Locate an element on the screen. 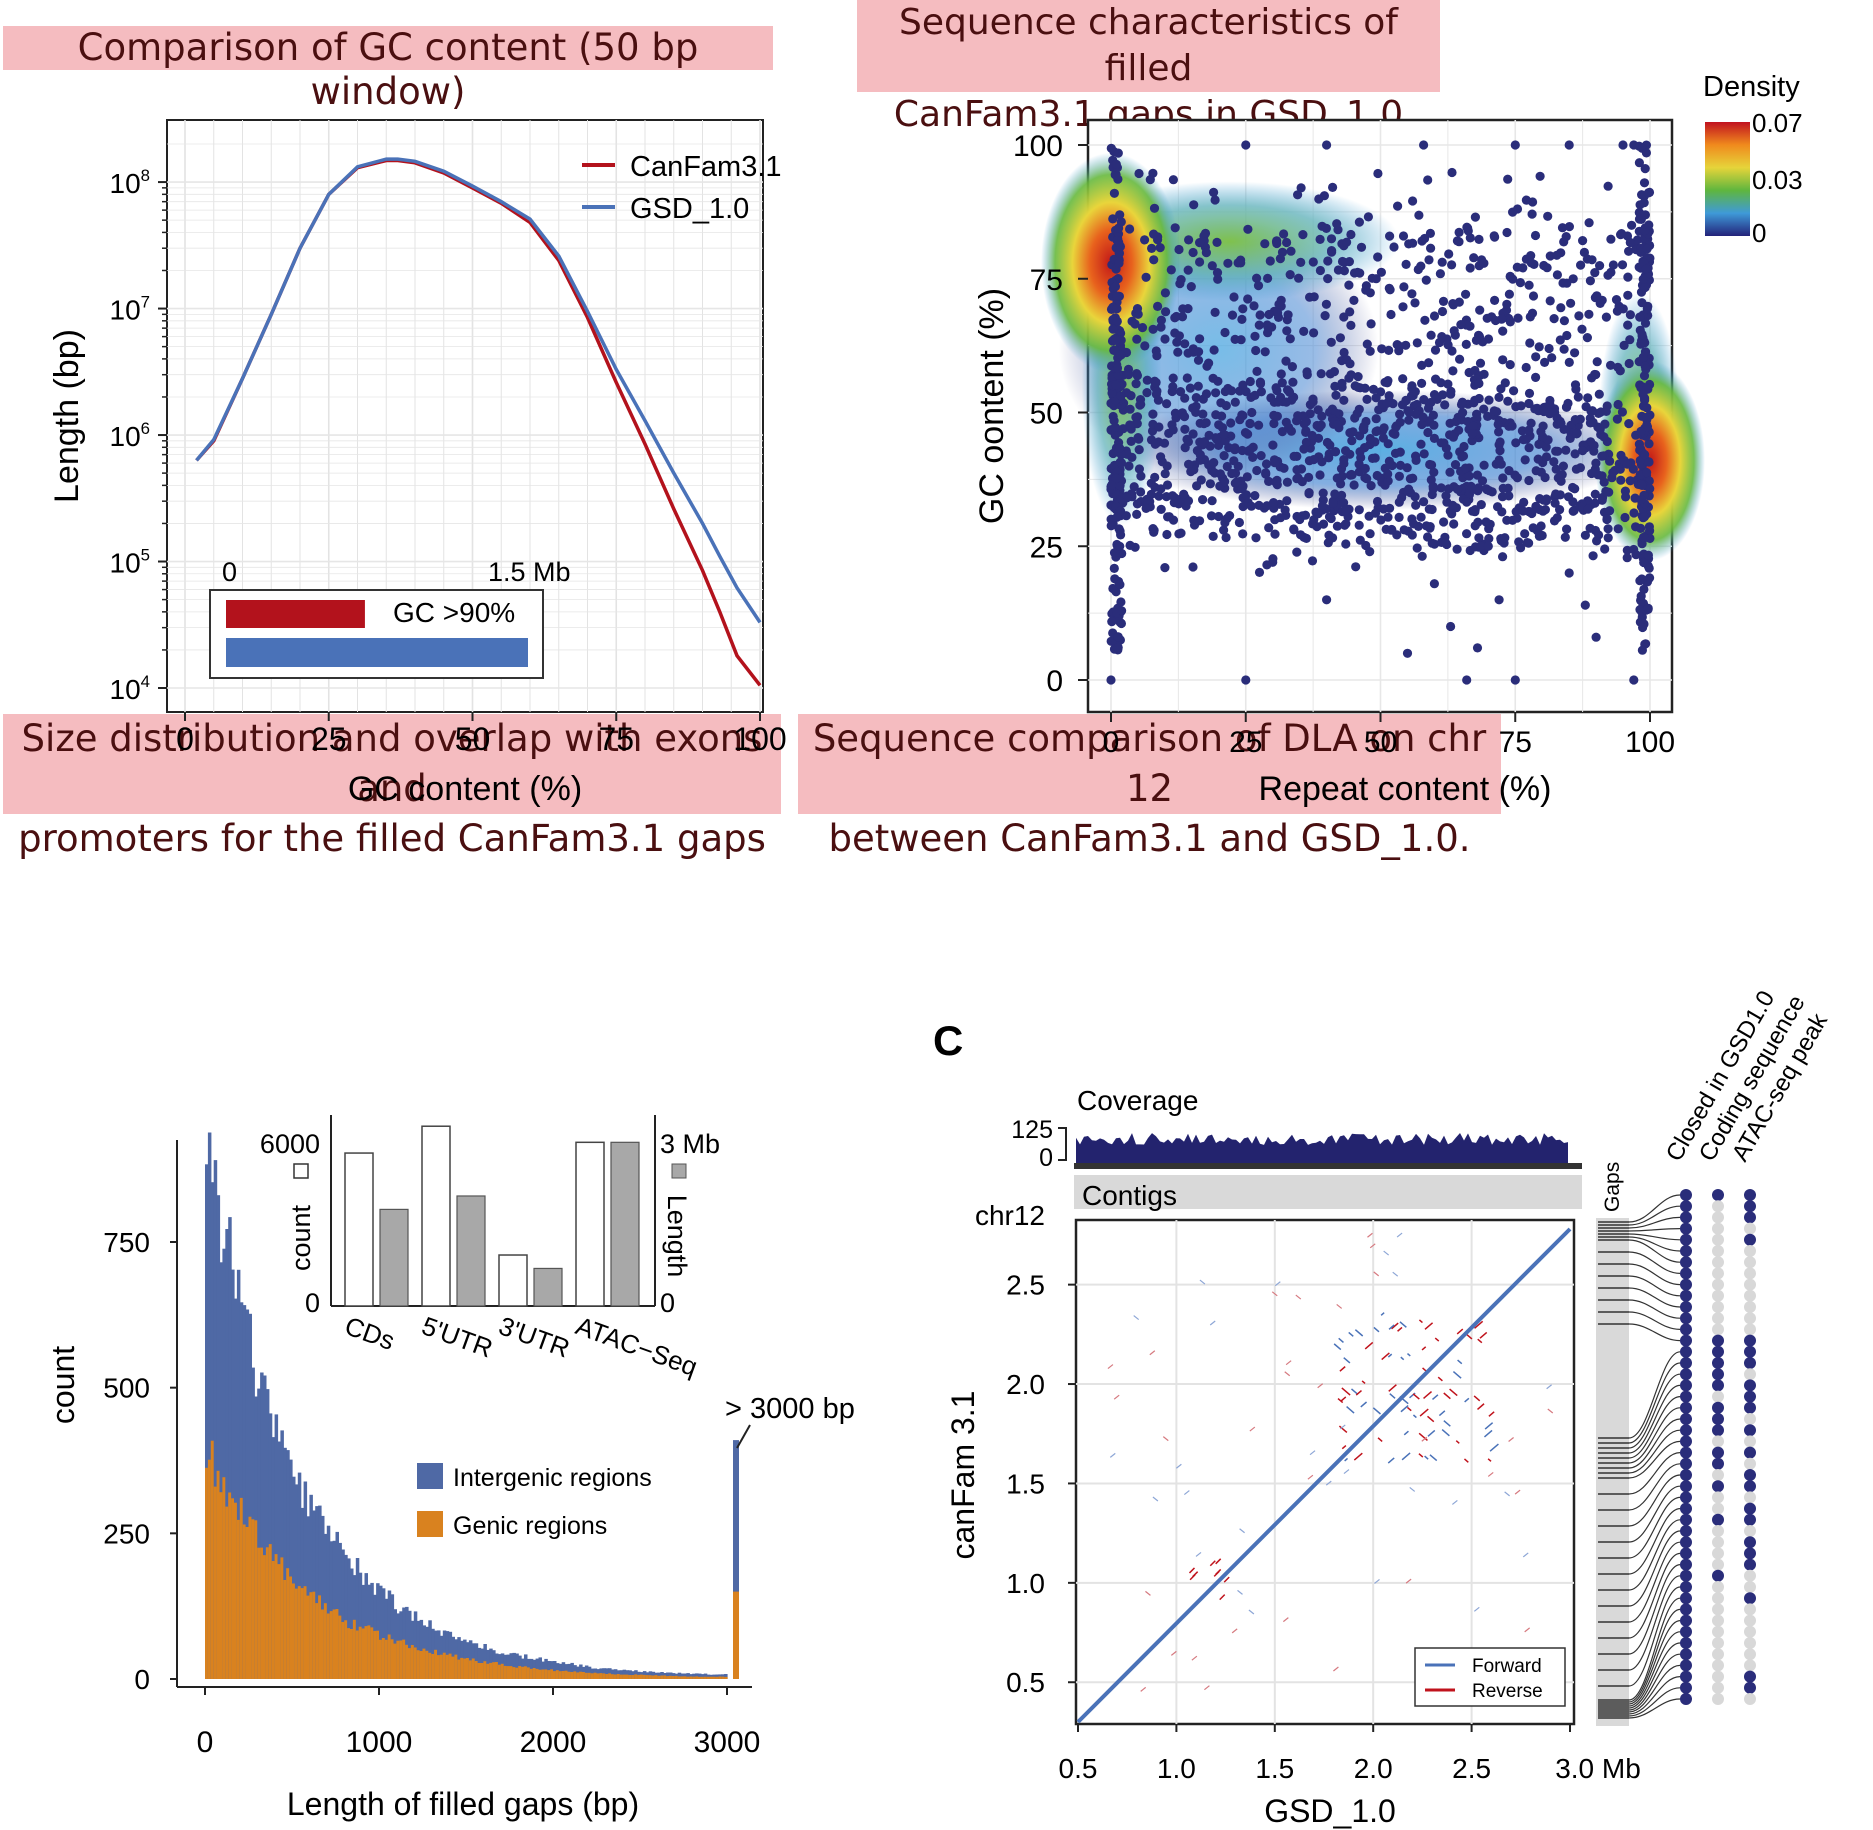 This screenshot has height=1830, width=1873. gc-y-label: Length (bp) is located at coordinates (67, 416).